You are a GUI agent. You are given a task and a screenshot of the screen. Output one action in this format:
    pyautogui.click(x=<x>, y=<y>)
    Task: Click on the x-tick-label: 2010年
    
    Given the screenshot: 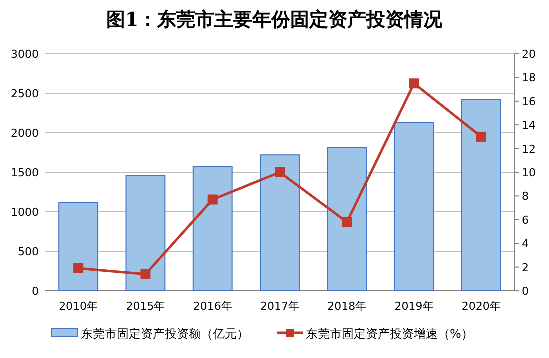 What is the action you would take?
    pyautogui.click(x=78, y=306)
    